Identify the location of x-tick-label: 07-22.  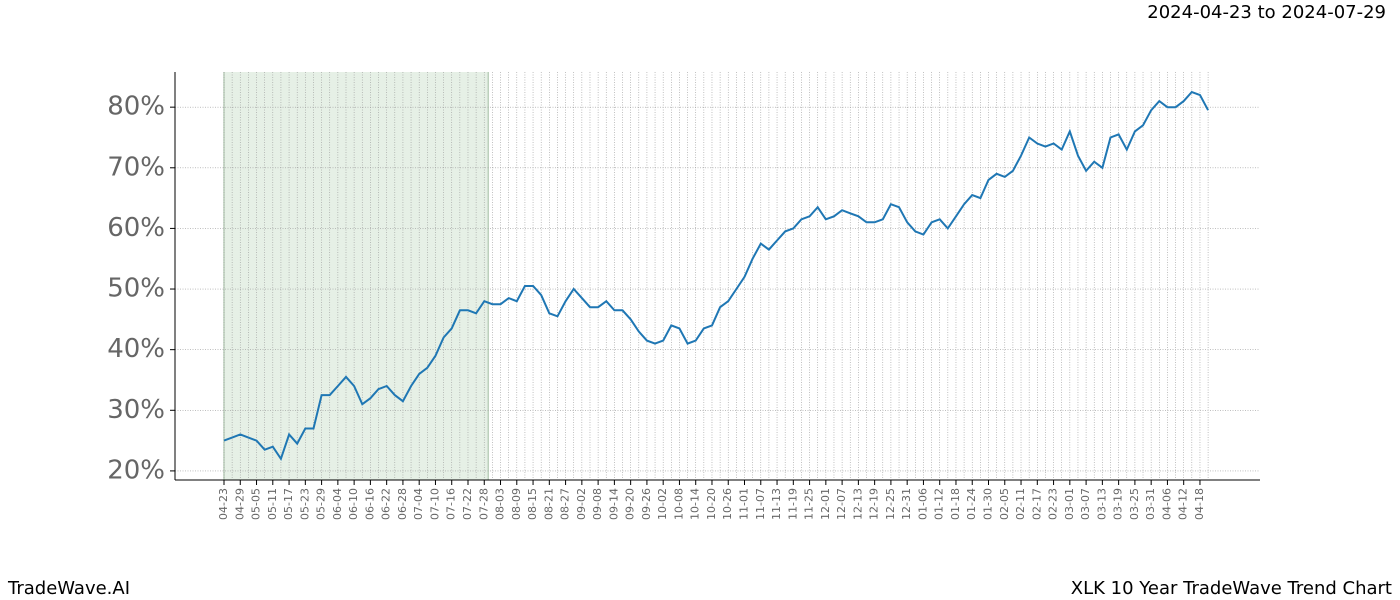
(467, 504).